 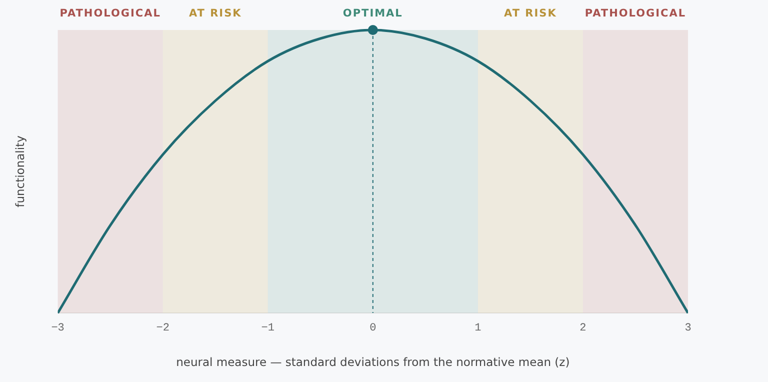 What do you see at coordinates (372, 14) in the screenshot?
I see `band-label: OPTIMAL` at bounding box center [372, 14].